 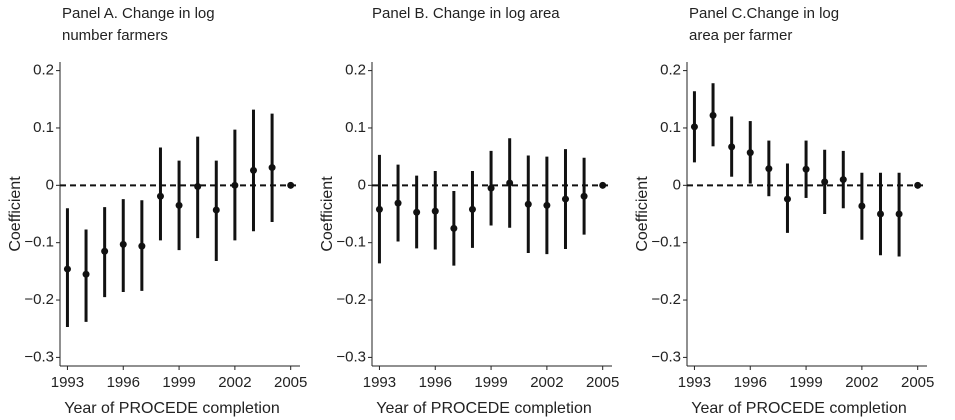 What do you see at coordinates (138, 13) in the screenshot?
I see `panel-title: Panel A. Change in log` at bounding box center [138, 13].